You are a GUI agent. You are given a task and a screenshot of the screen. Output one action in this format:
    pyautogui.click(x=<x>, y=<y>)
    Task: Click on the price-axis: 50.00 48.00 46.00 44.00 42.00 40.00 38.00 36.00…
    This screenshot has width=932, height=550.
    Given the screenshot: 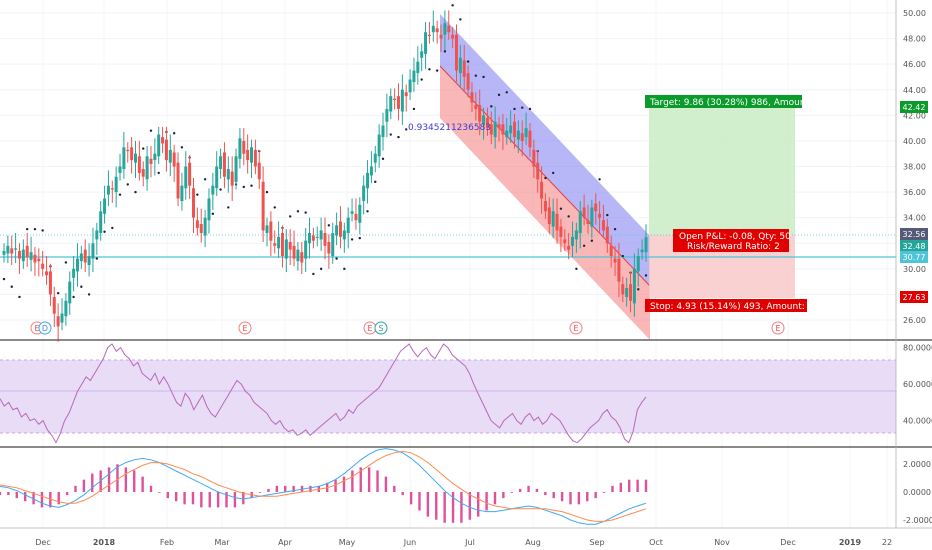 What is the action you would take?
    pyautogui.click(x=913, y=264)
    